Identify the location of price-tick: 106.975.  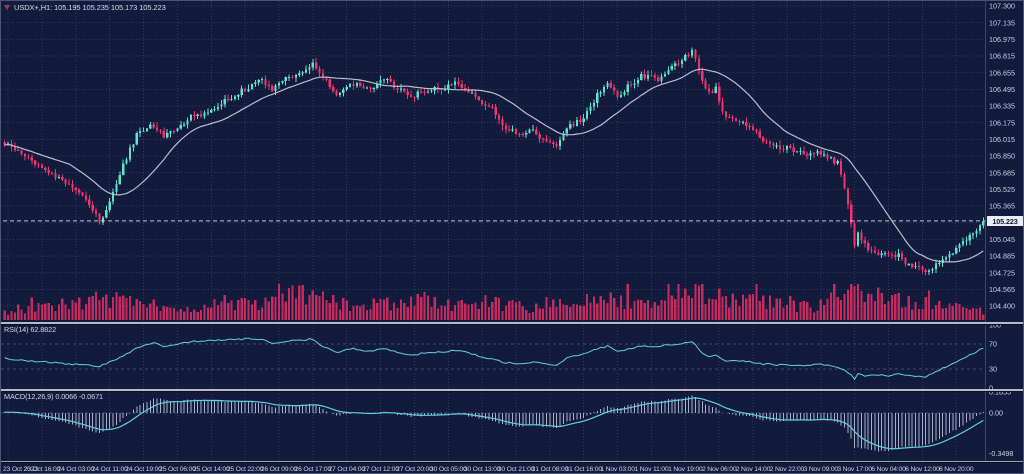
(1002, 39).